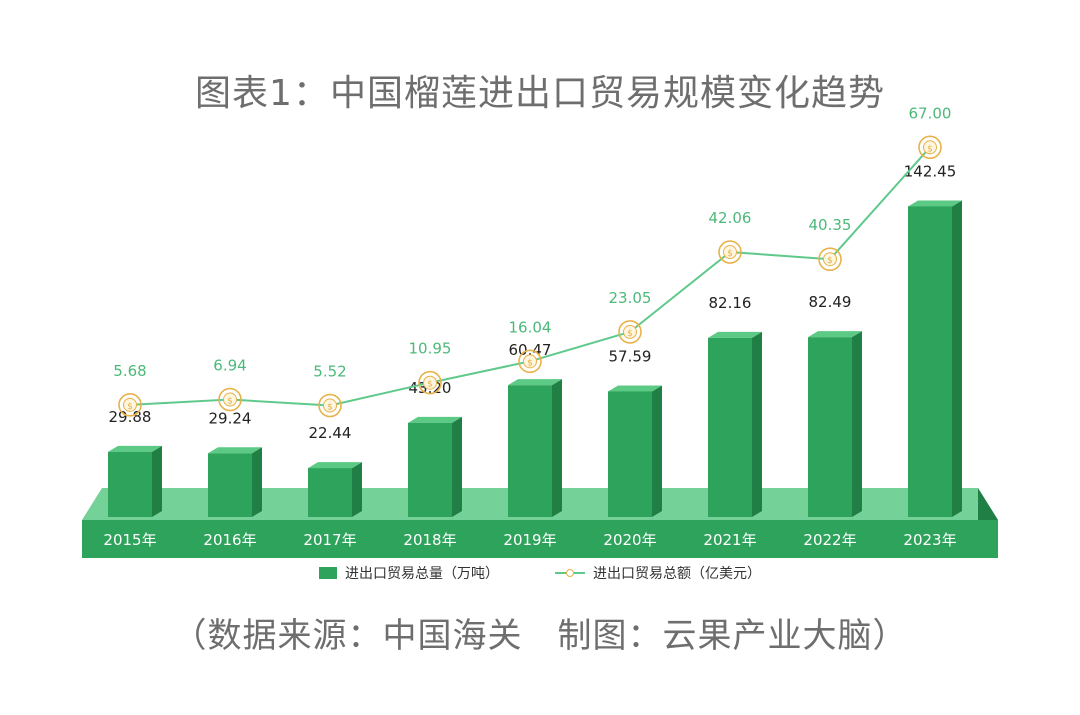 The height and width of the screenshot is (715, 1080). Describe the element at coordinates (229, 366) in the screenshot. I see `line-value-label: 6.94` at that location.